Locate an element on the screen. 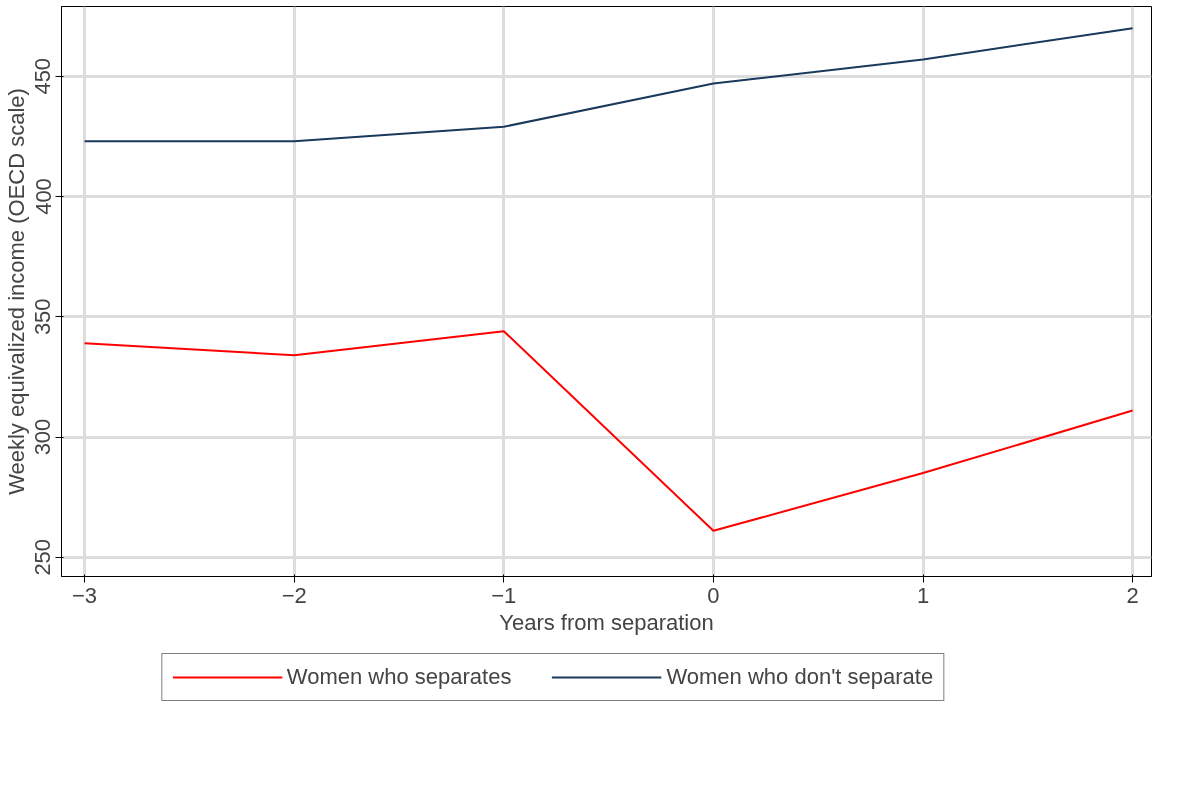 This screenshot has height=795, width=1199. line-series is located at coordinates (608, 85).